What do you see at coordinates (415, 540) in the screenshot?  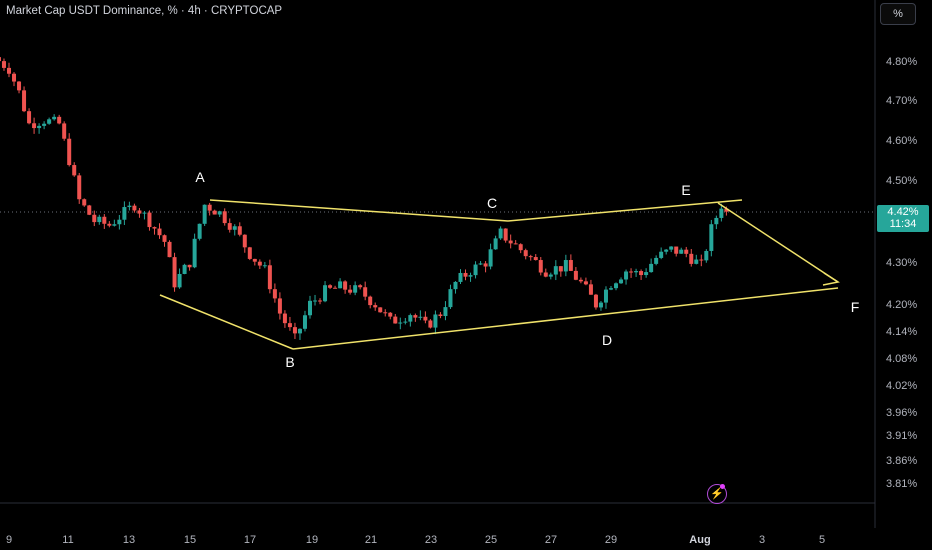 I see `time-axis: 9 11 13 15 17 19 21 23 25 27 29 Aug 3 5` at bounding box center [415, 540].